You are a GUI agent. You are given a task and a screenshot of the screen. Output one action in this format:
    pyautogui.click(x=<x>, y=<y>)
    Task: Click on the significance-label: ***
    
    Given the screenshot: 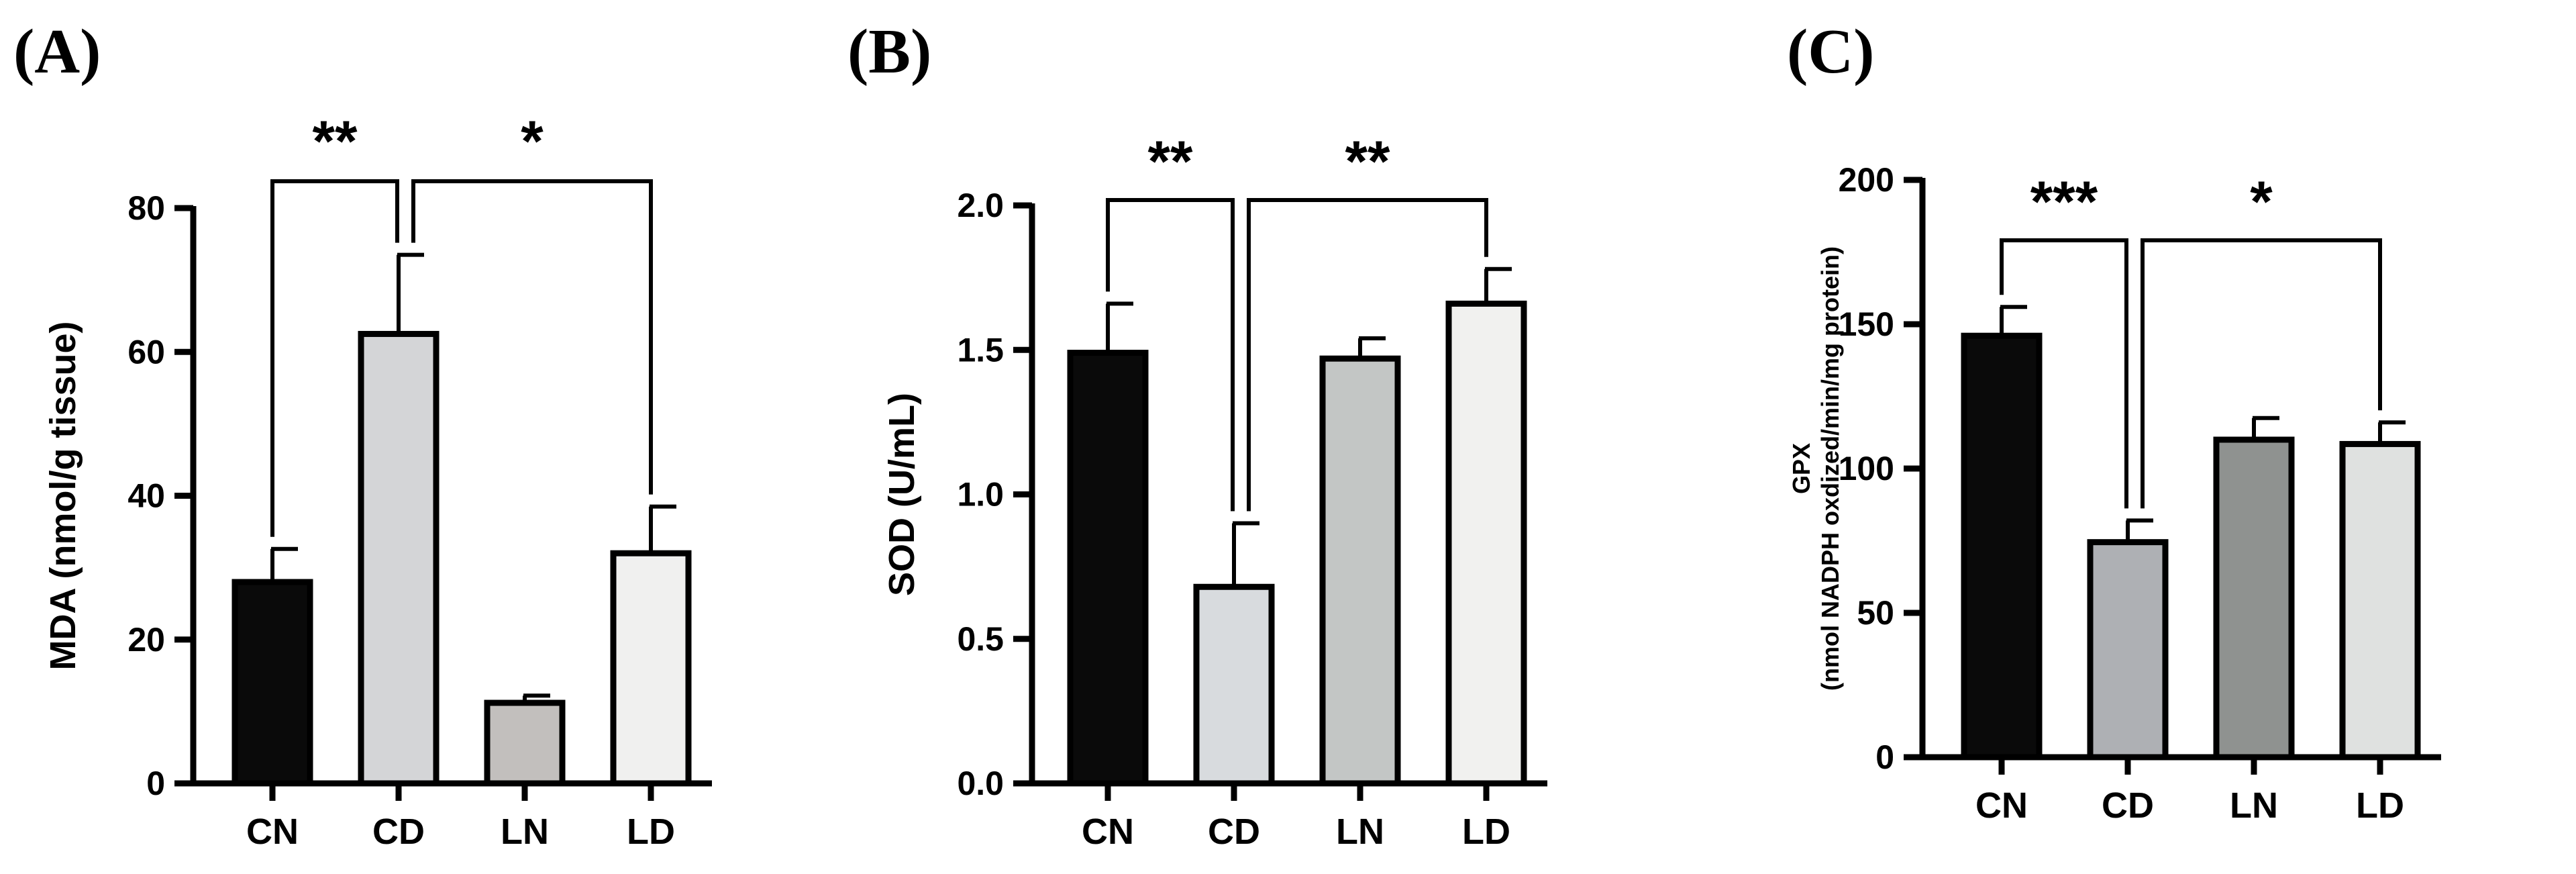 What is the action you would take?
    pyautogui.click(x=2064, y=202)
    